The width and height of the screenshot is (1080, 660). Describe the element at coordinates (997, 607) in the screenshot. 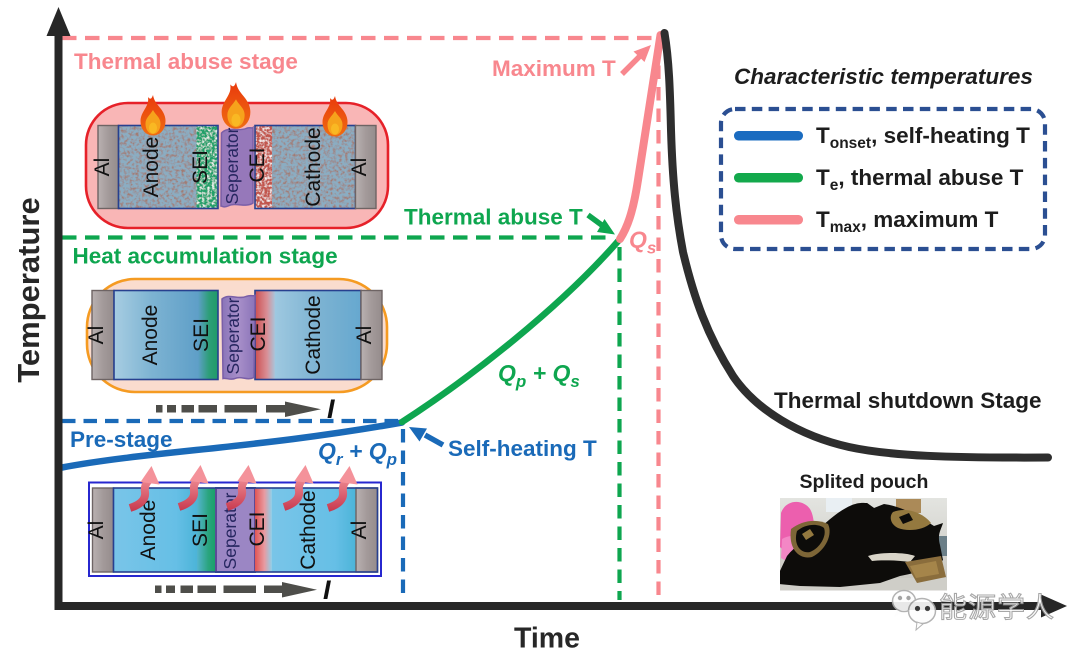

I see `svg-text: 能源学人` at that location.